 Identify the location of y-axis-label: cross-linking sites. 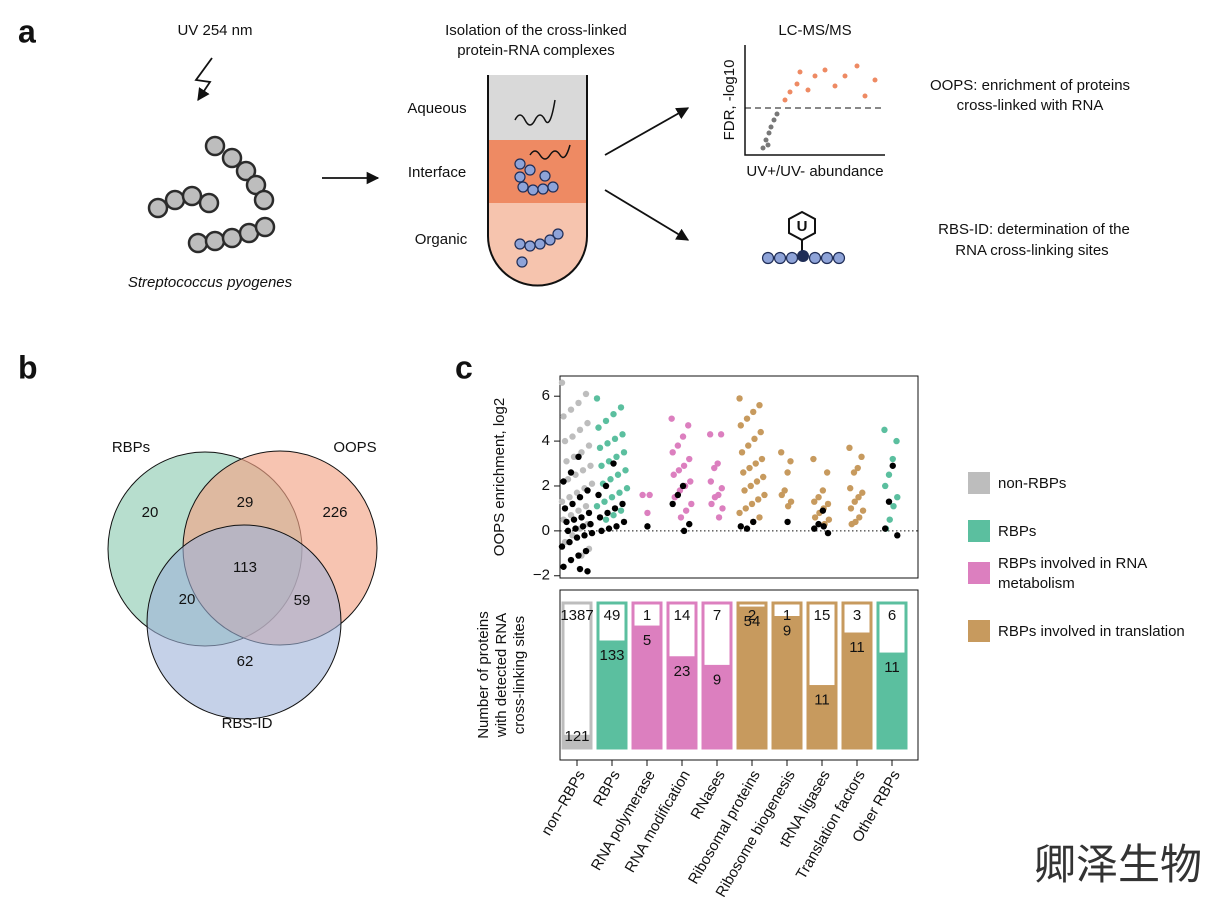
(519, 675).